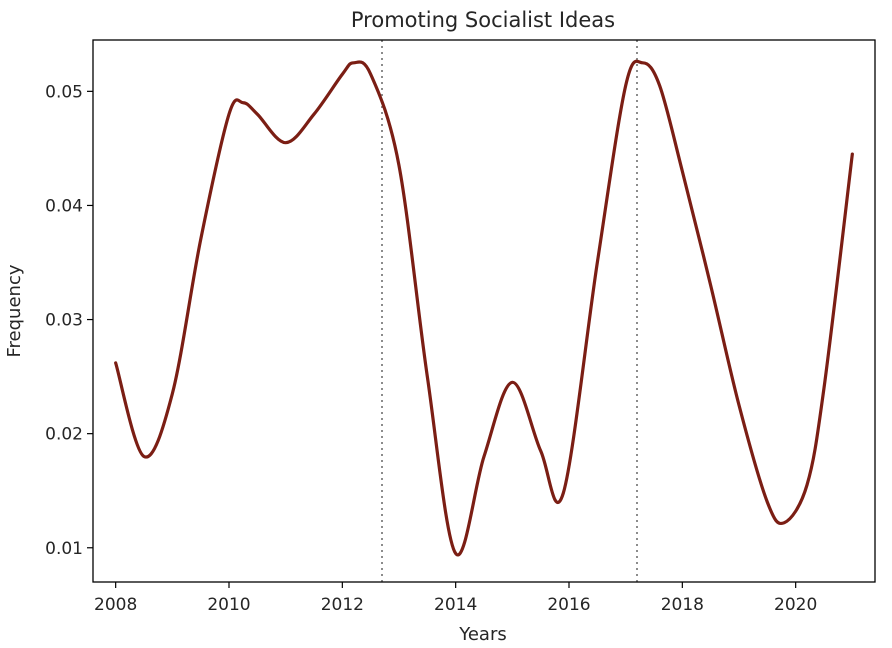  Describe the element at coordinates (455, 605) in the screenshot. I see `x-tick-label: 2014` at that location.